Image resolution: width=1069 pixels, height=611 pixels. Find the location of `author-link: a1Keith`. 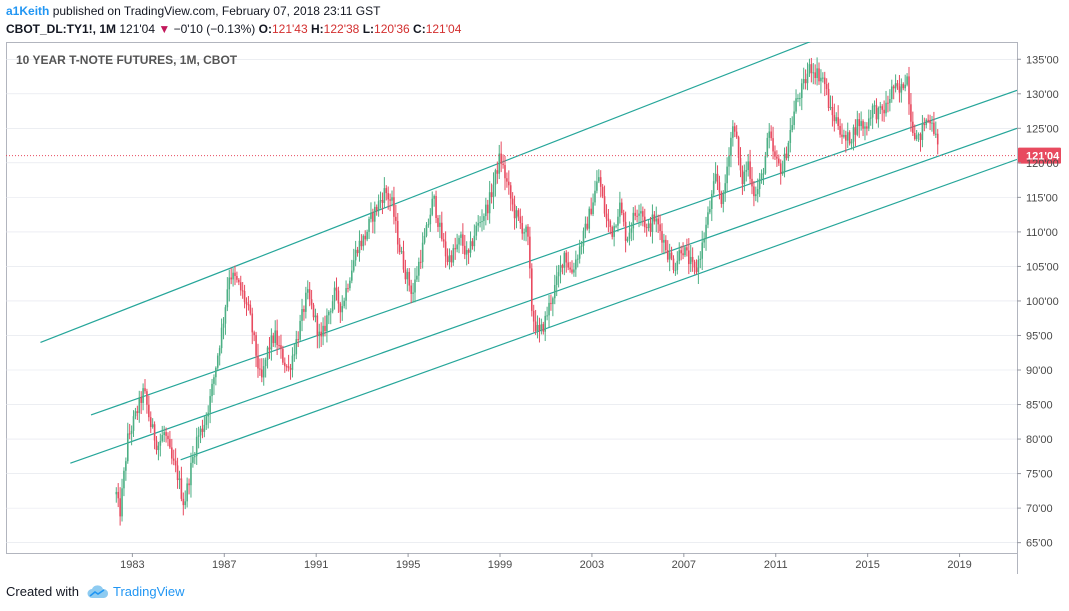

author-link: a1Keith is located at coordinates (28, 11).